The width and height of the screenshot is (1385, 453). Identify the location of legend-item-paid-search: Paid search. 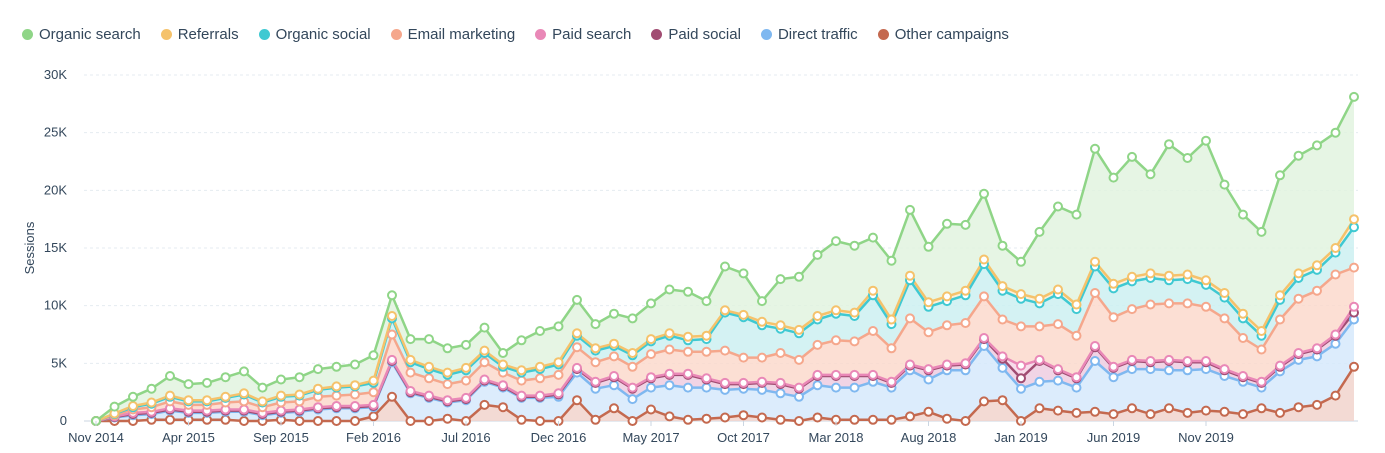
(583, 34).